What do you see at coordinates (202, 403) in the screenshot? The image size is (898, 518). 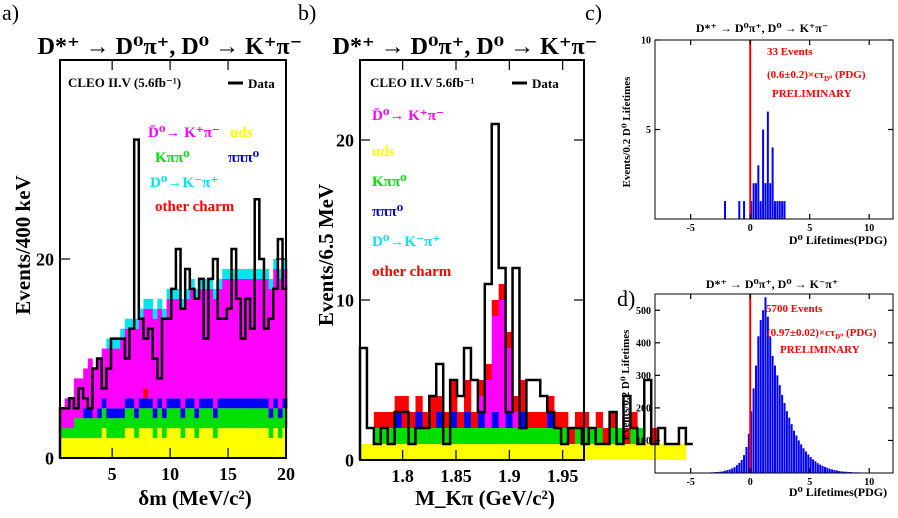 I see `panel-a-bar--30` at bounding box center [202, 403].